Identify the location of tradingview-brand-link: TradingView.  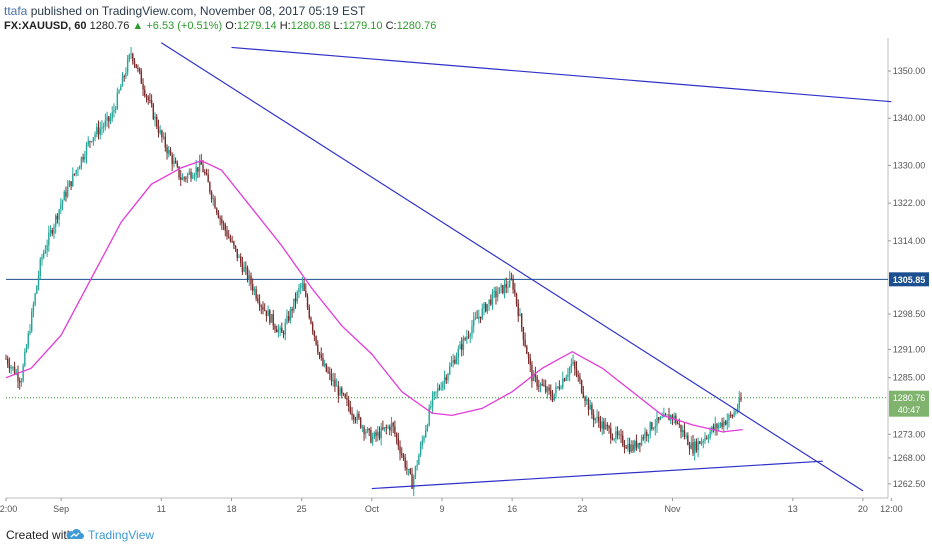
(121, 535).